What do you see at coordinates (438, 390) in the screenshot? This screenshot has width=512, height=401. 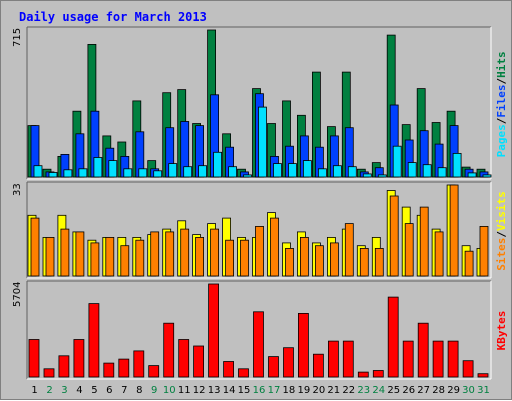 I see `x-tick-label-28: 28` at bounding box center [438, 390].